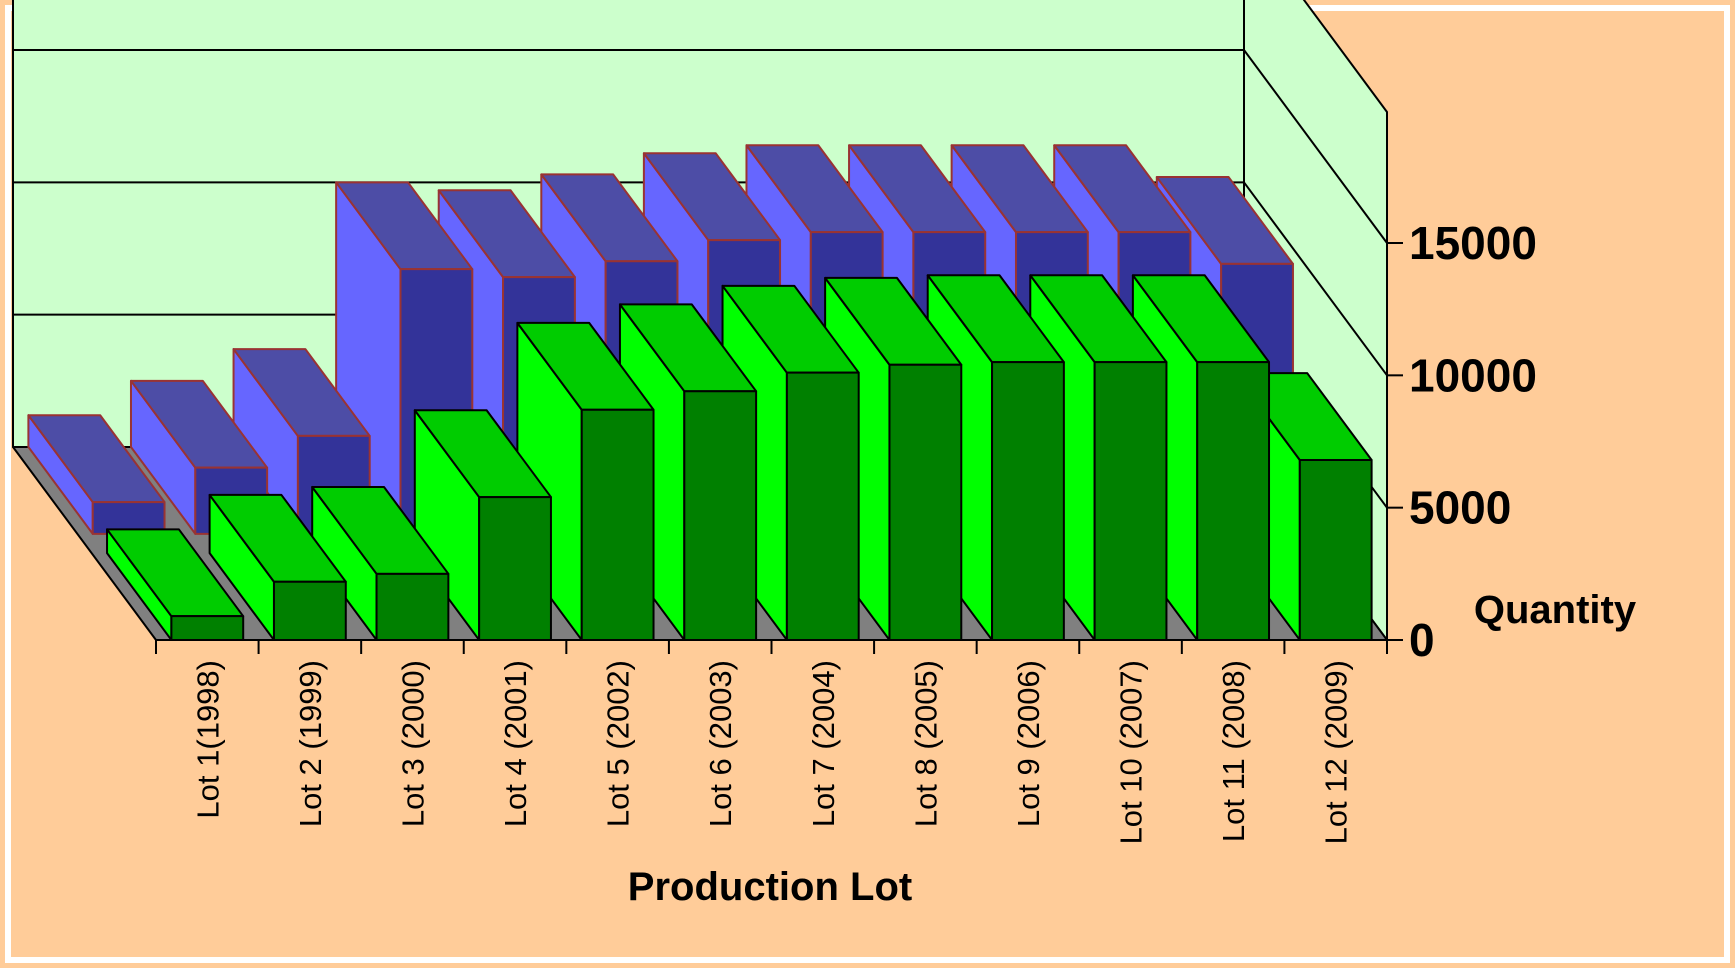 The image size is (1735, 973). I want to click on front-bar-3-front, so click(412, 606).